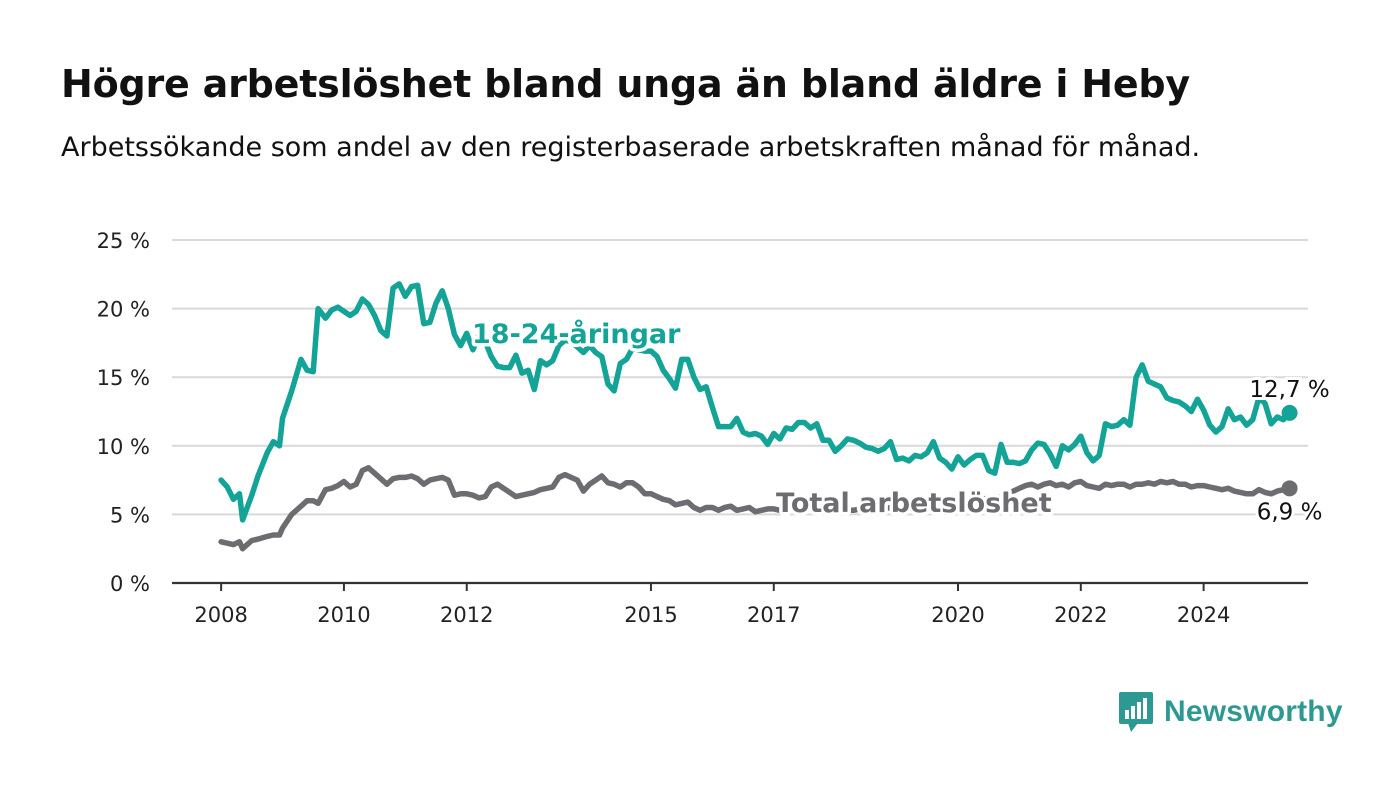  Describe the element at coordinates (1253, 711) in the screenshot. I see `brand-name: Newsworthy` at that location.